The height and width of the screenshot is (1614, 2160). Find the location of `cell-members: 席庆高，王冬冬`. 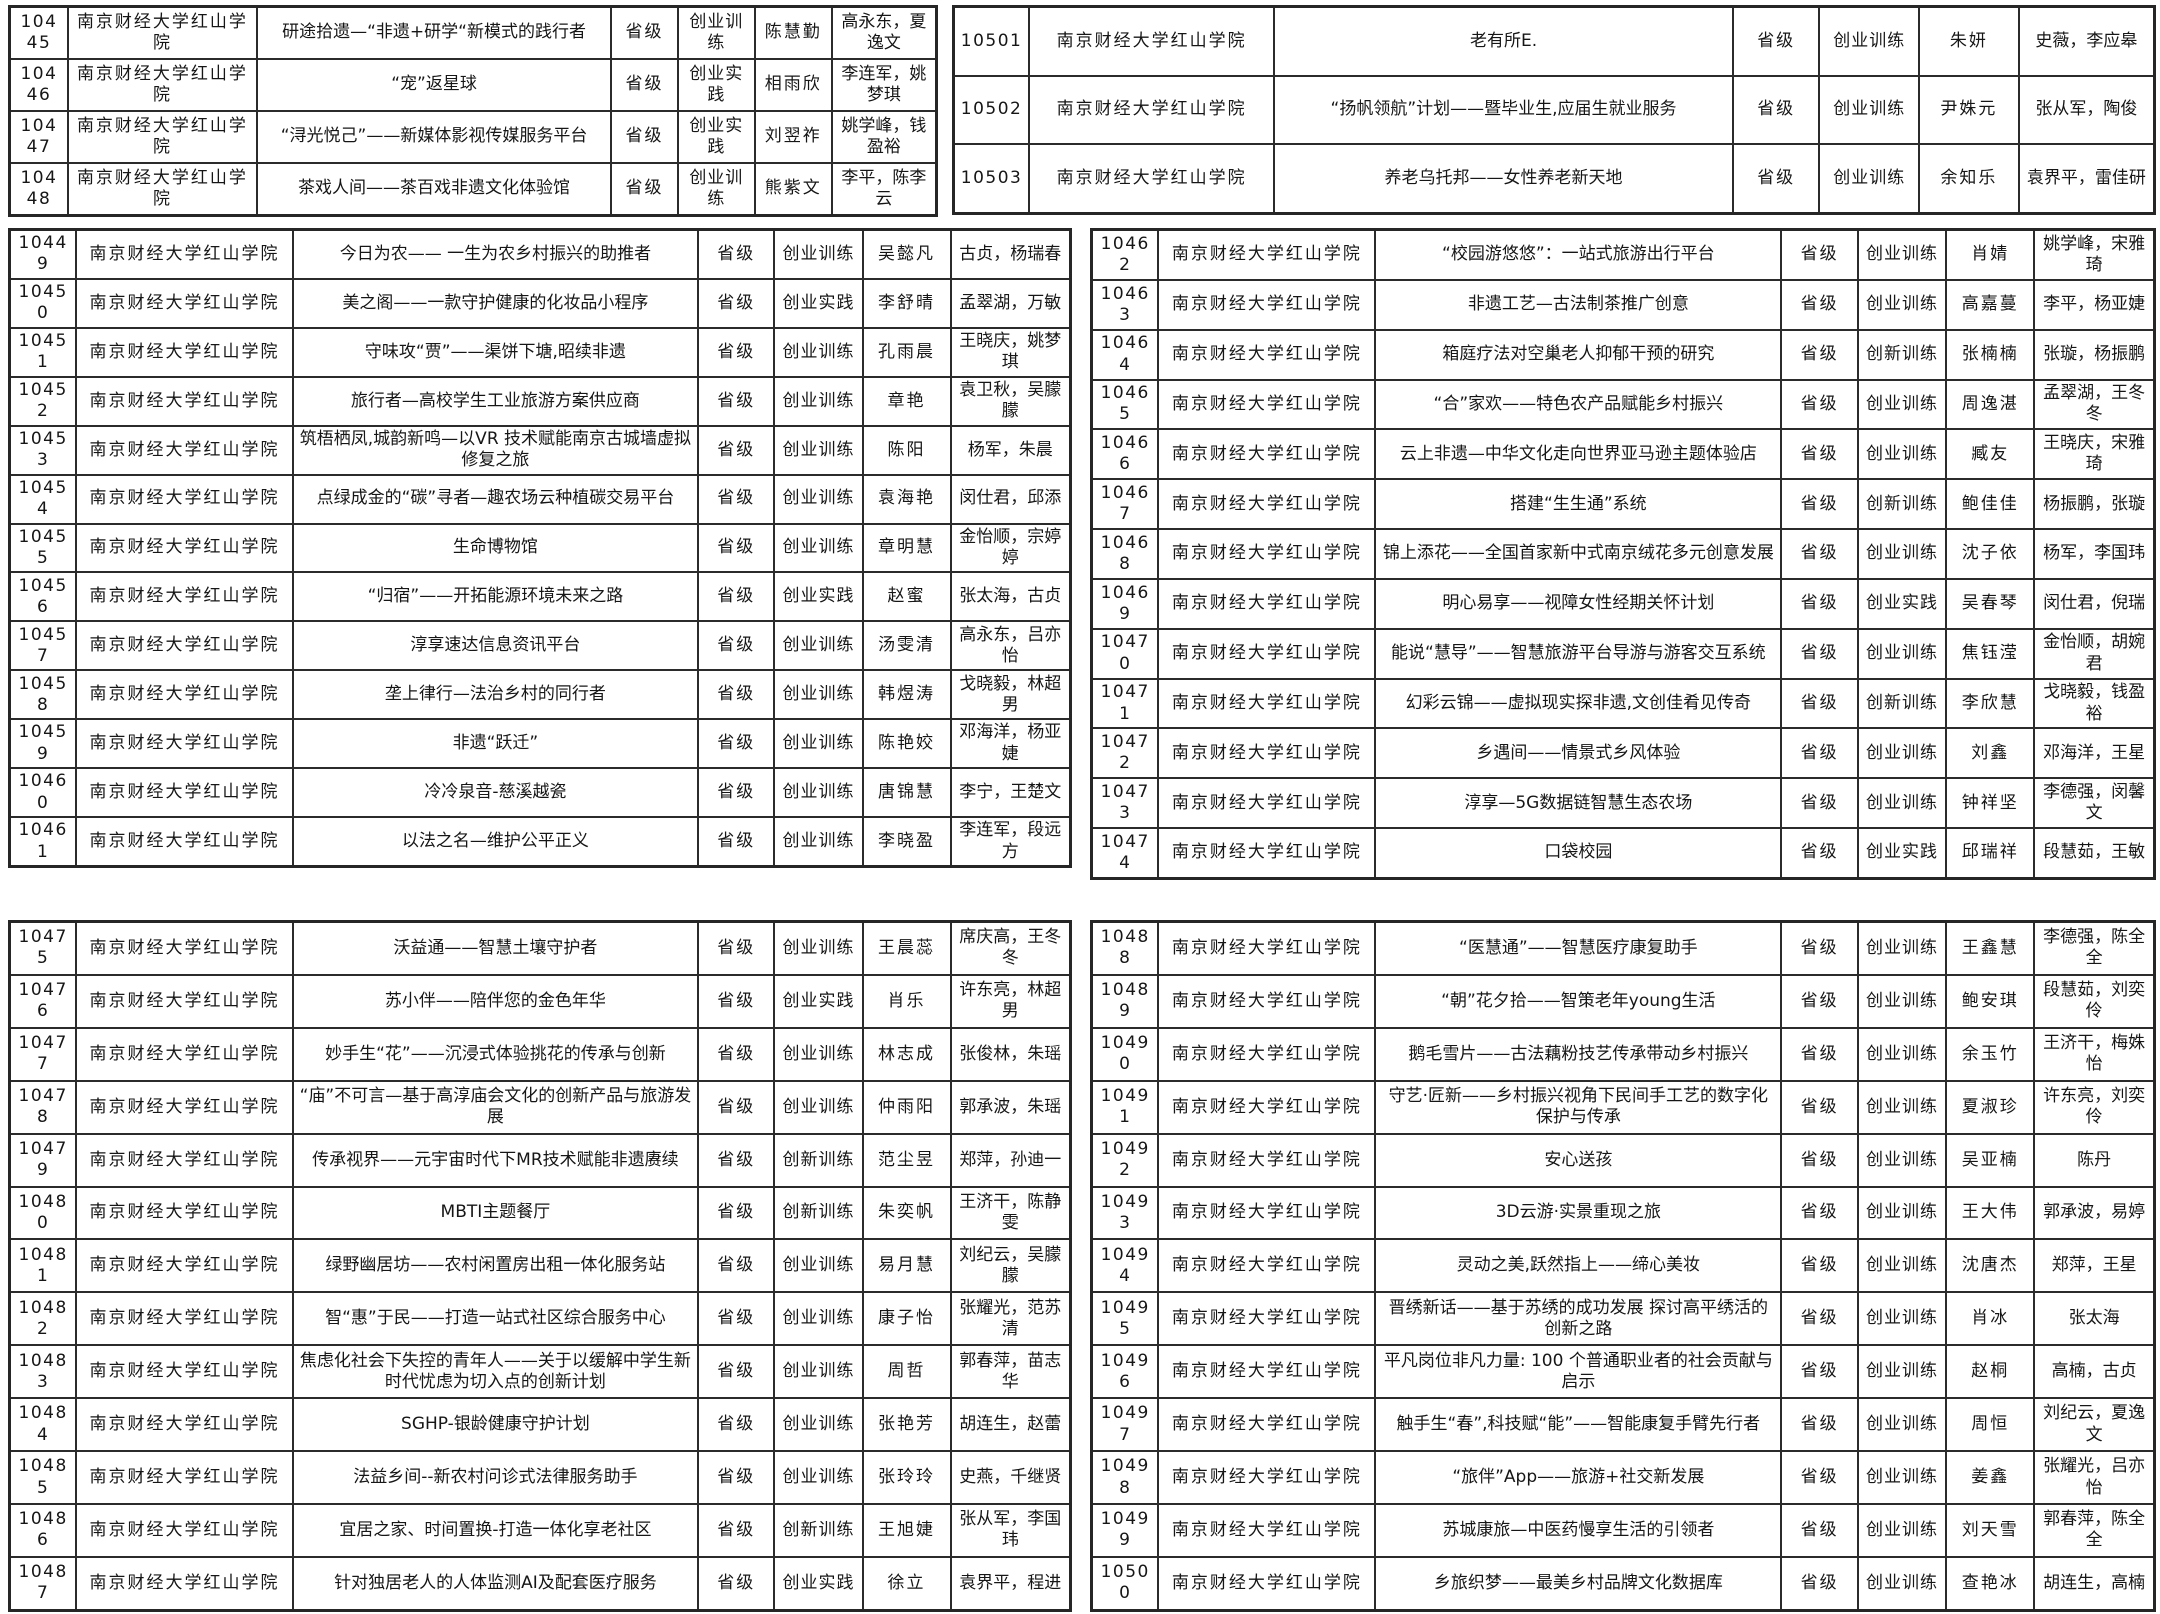

cell-members: 席庆高，王冬冬 is located at coordinates (1010, 948).